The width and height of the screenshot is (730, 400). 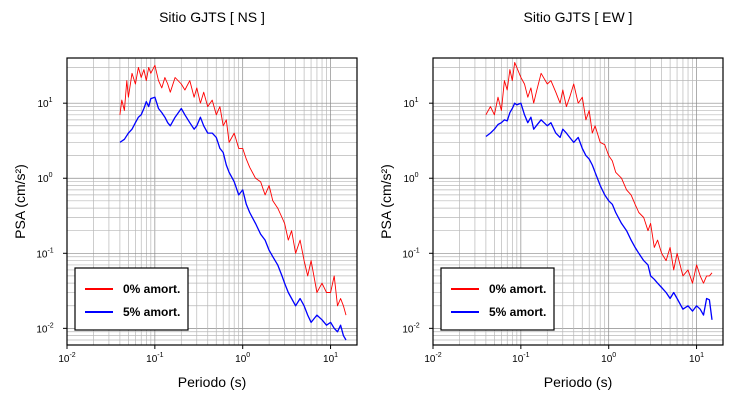 What do you see at coordinates (578, 17) in the screenshot?
I see `chart-title: Sitio GJTS [ EW ]` at bounding box center [578, 17].